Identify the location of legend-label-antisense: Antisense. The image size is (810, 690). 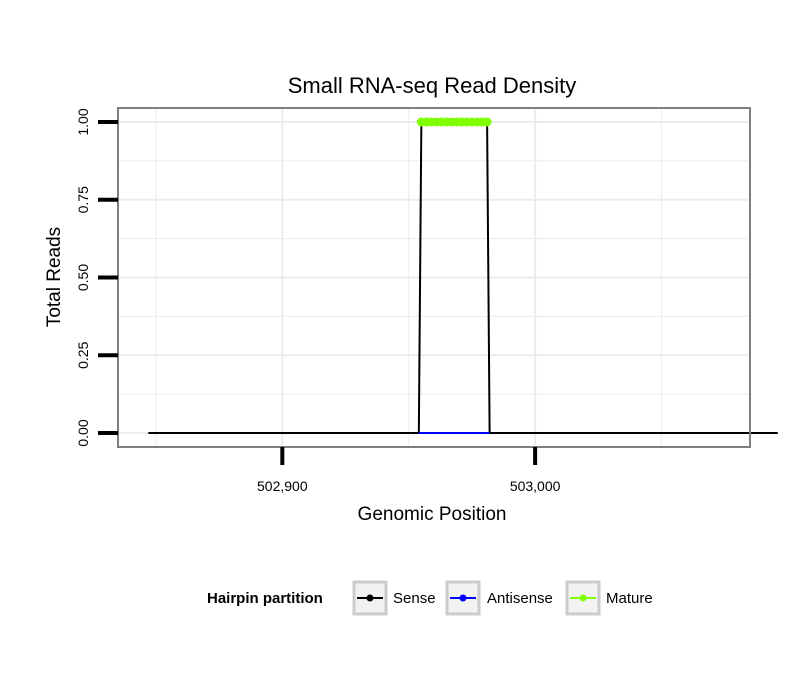
(520, 598).